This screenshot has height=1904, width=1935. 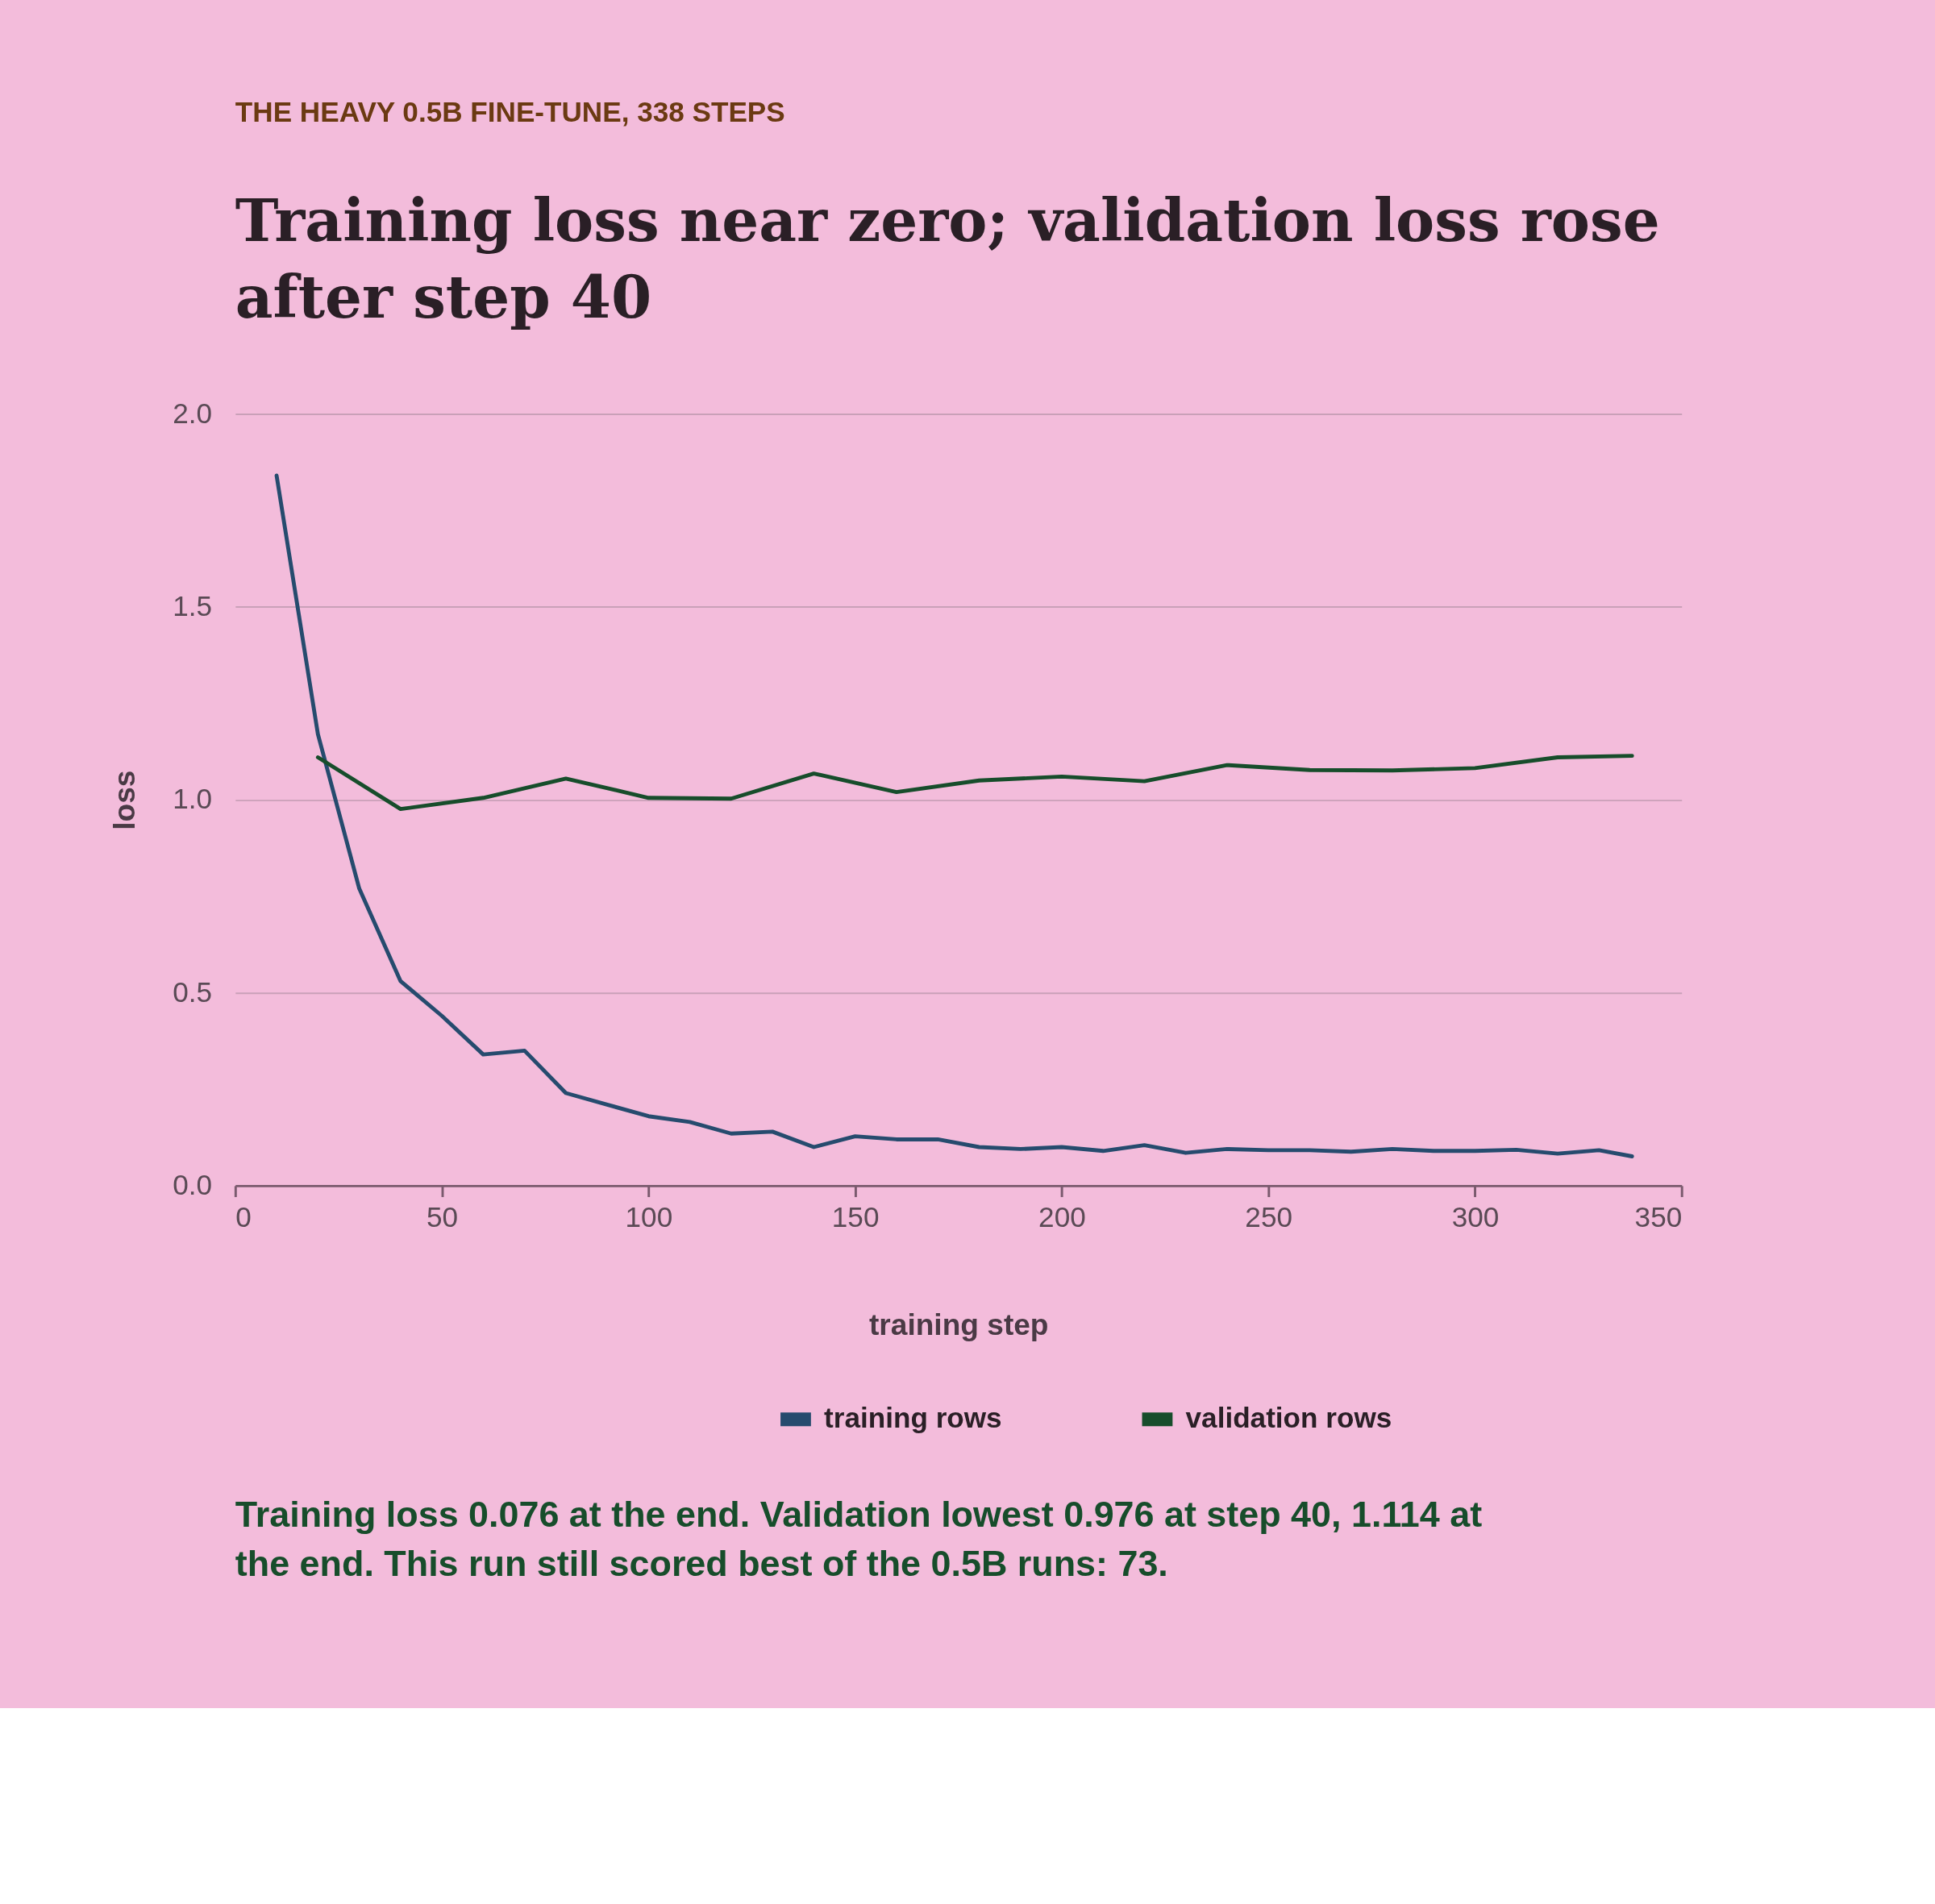 What do you see at coordinates (947, 258) in the screenshot?
I see `chart-title: Training loss near zero; validation loss rose after step 40` at bounding box center [947, 258].